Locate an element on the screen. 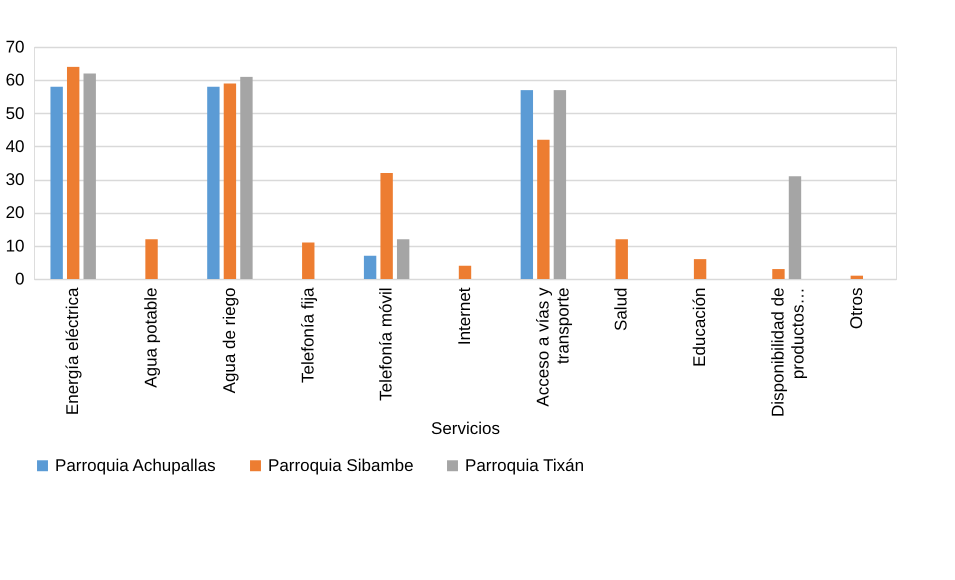  x-tick-label: Agua de riego is located at coordinates (229, 341).